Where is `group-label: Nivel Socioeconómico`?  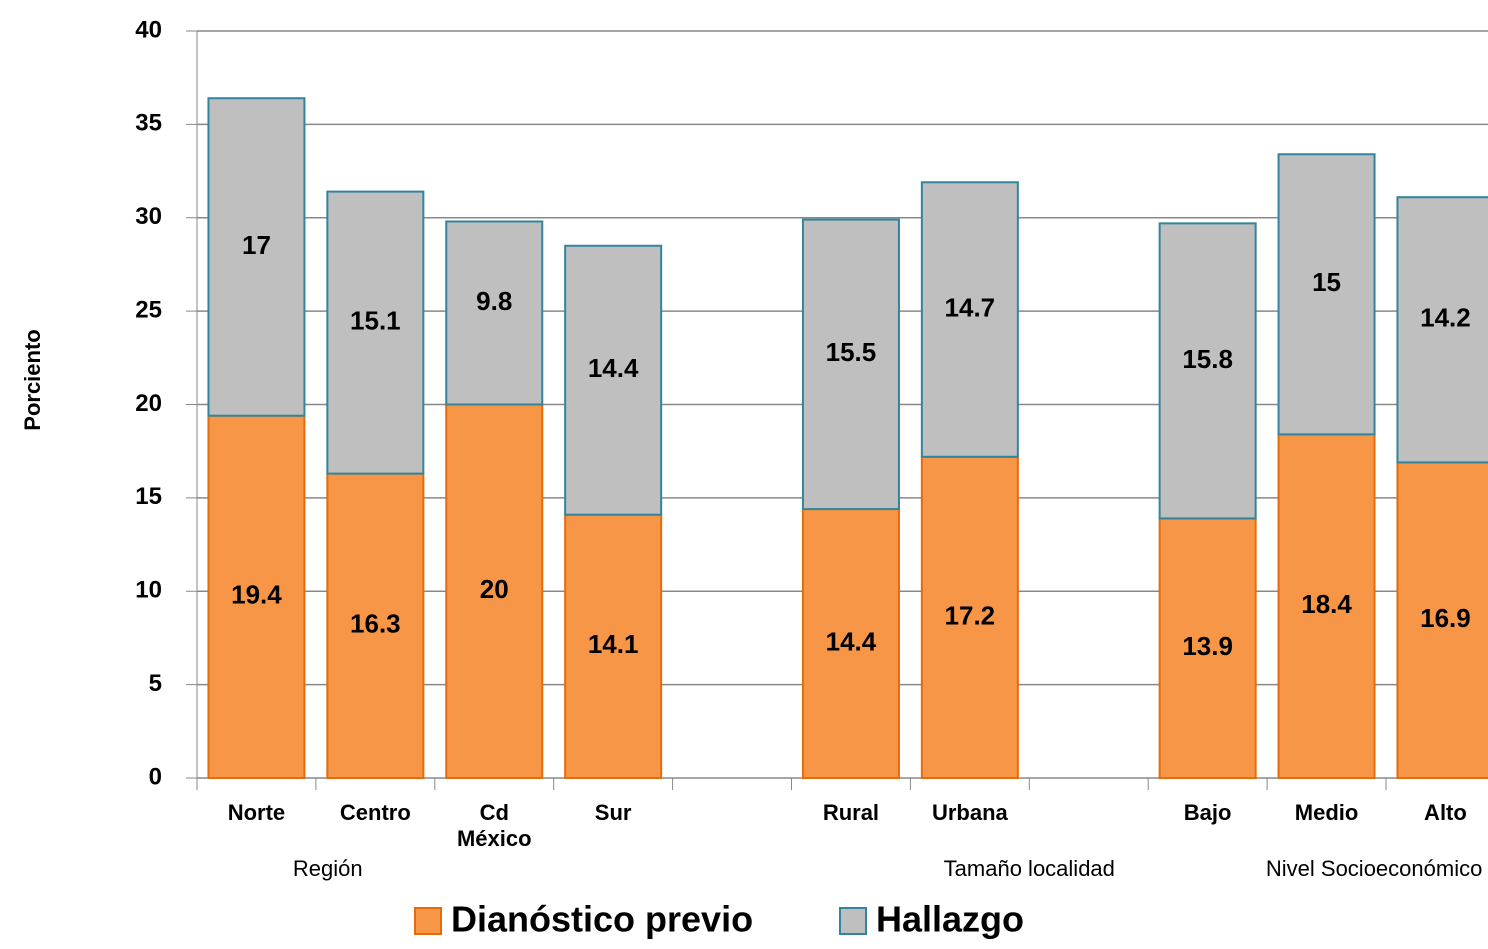 group-label: Nivel Socioeconómico is located at coordinates (1374, 868).